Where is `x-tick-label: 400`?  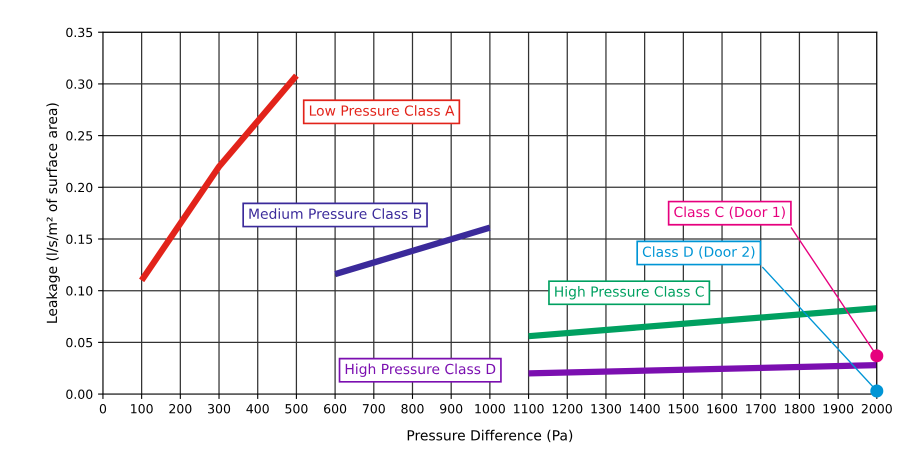
x-tick-label: 400 is located at coordinates (257, 409).